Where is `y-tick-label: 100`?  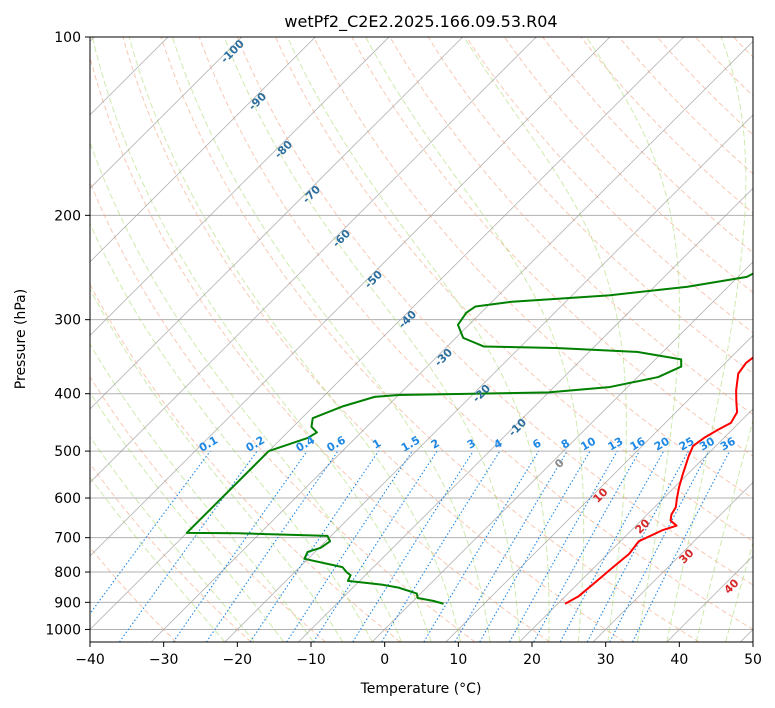
y-tick-label: 100 is located at coordinates (67, 38).